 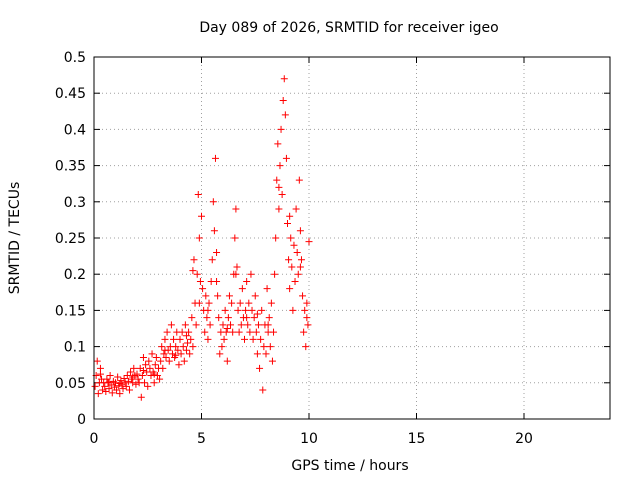 I want to click on y-tick-label: 0.4, so click(x=75, y=130).